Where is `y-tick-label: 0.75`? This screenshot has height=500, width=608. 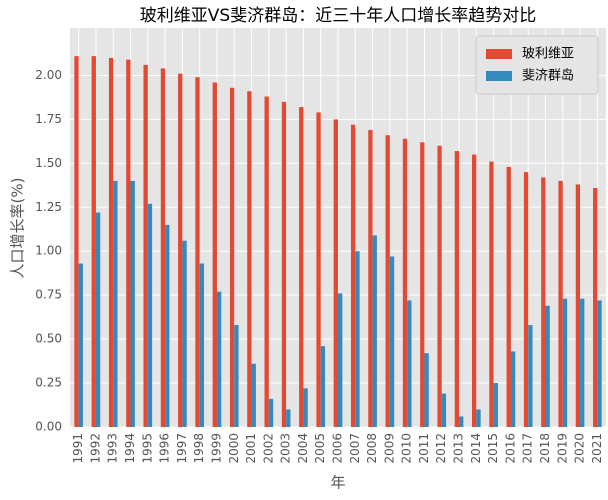 y-tick-label: 0.75 is located at coordinates (48, 295).